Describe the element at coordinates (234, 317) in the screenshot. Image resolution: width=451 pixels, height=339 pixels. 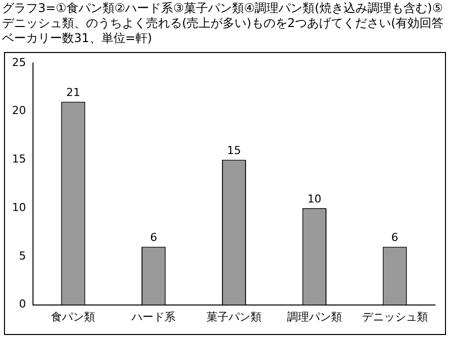
I see `x-tick-label: 菓子パン類` at that location.